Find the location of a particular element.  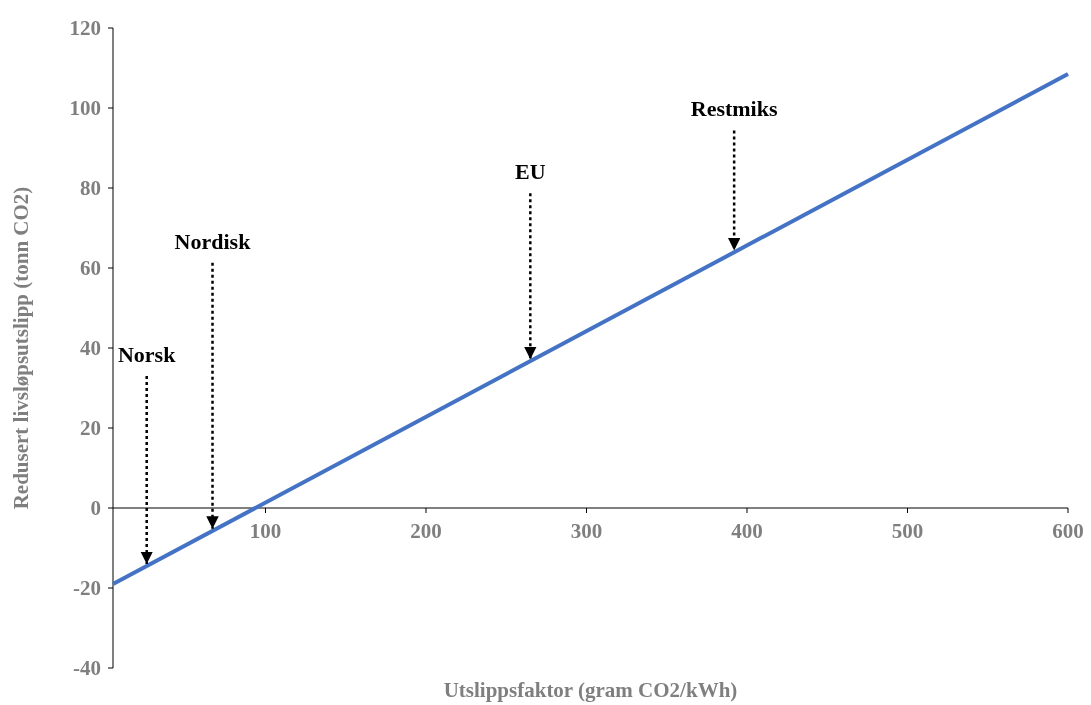

y-tick-label: 0 is located at coordinates (95, 508).